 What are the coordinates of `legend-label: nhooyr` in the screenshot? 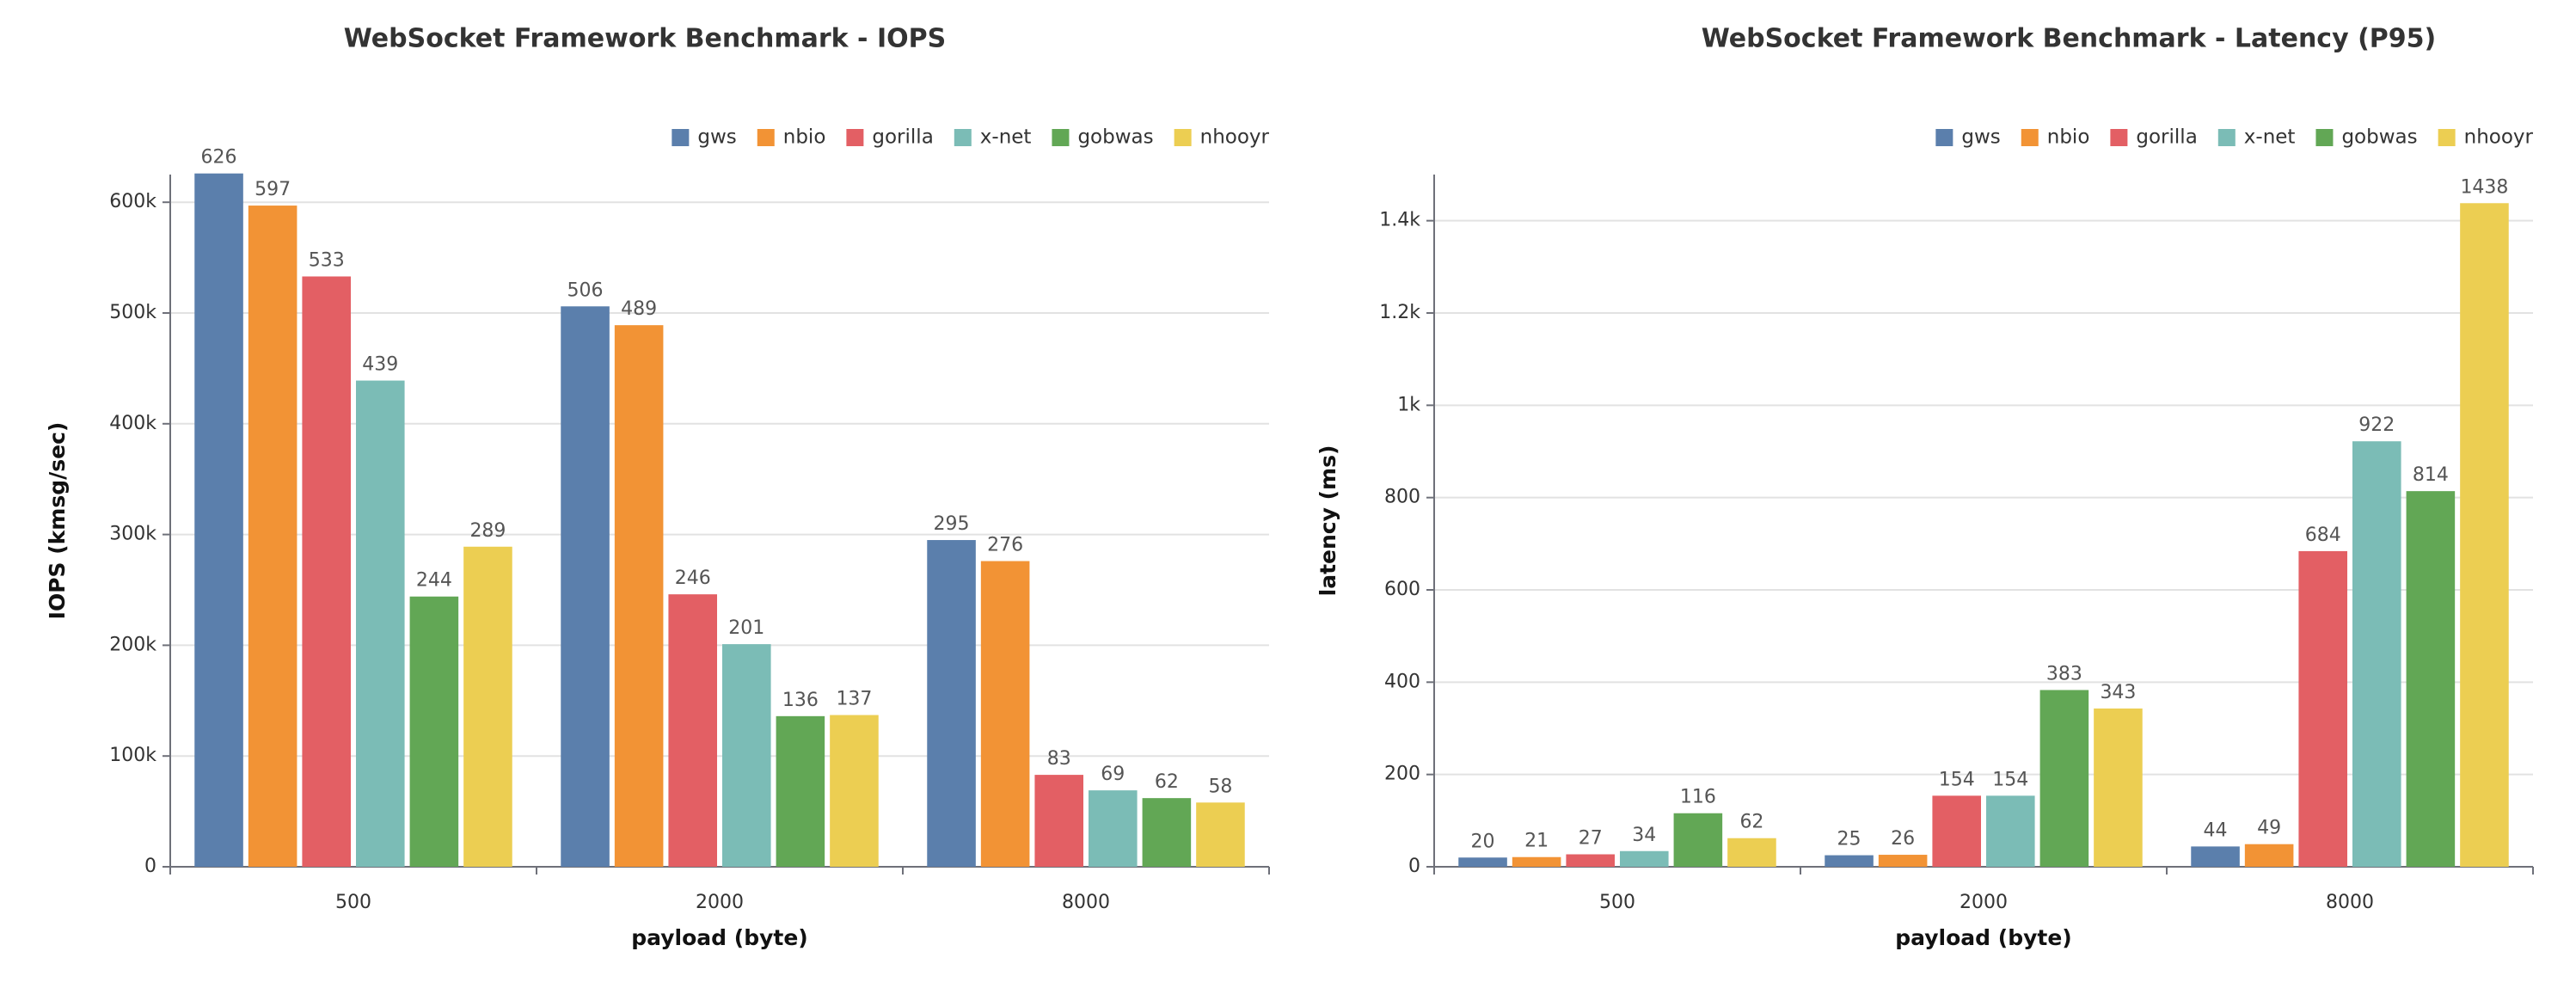 It's located at (1235, 137).